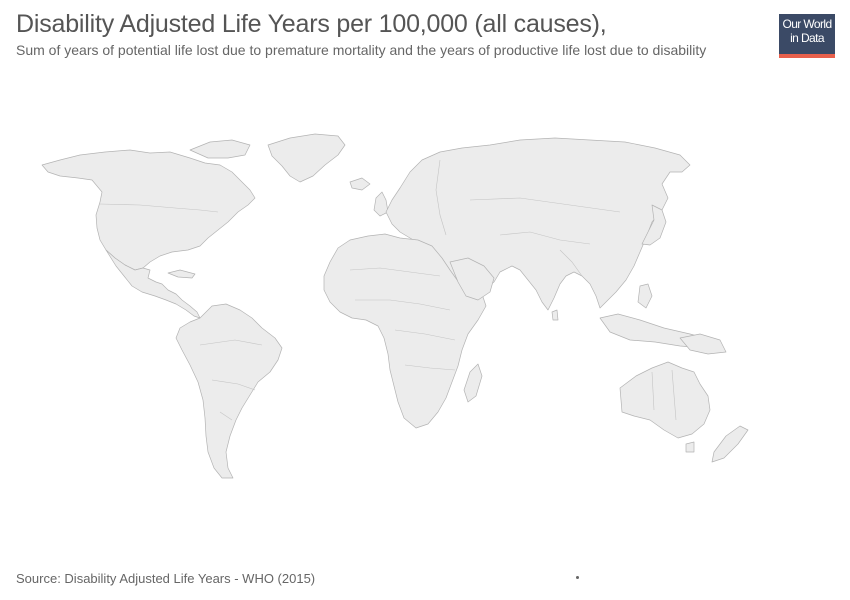 The width and height of the screenshot is (850, 600). Describe the element at coordinates (730, 444) in the screenshot. I see `country-new-zealand` at that location.